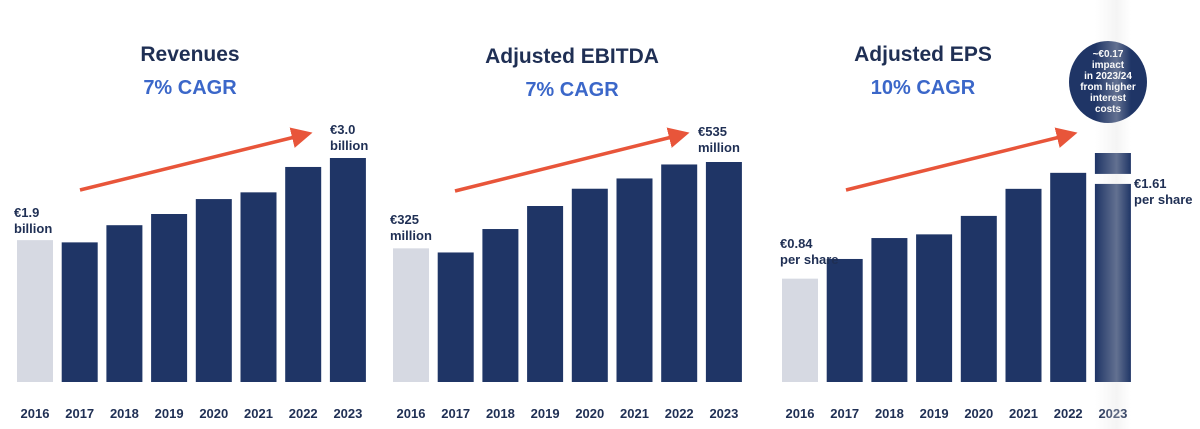 Image resolution: width=1200 pixels, height=429 pixels. I want to click on video-edge-artifact, so click(1113, 214).